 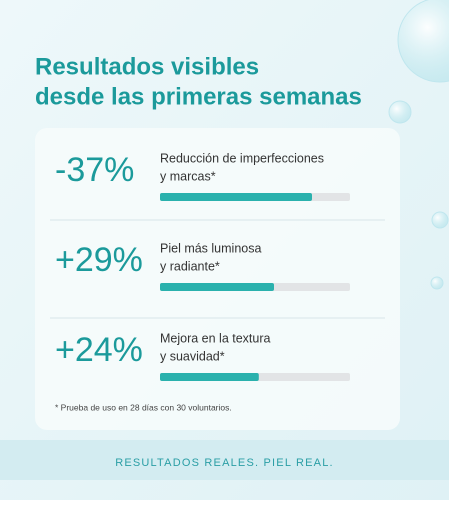 I want to click on footer-band, so click(x=224, y=460).